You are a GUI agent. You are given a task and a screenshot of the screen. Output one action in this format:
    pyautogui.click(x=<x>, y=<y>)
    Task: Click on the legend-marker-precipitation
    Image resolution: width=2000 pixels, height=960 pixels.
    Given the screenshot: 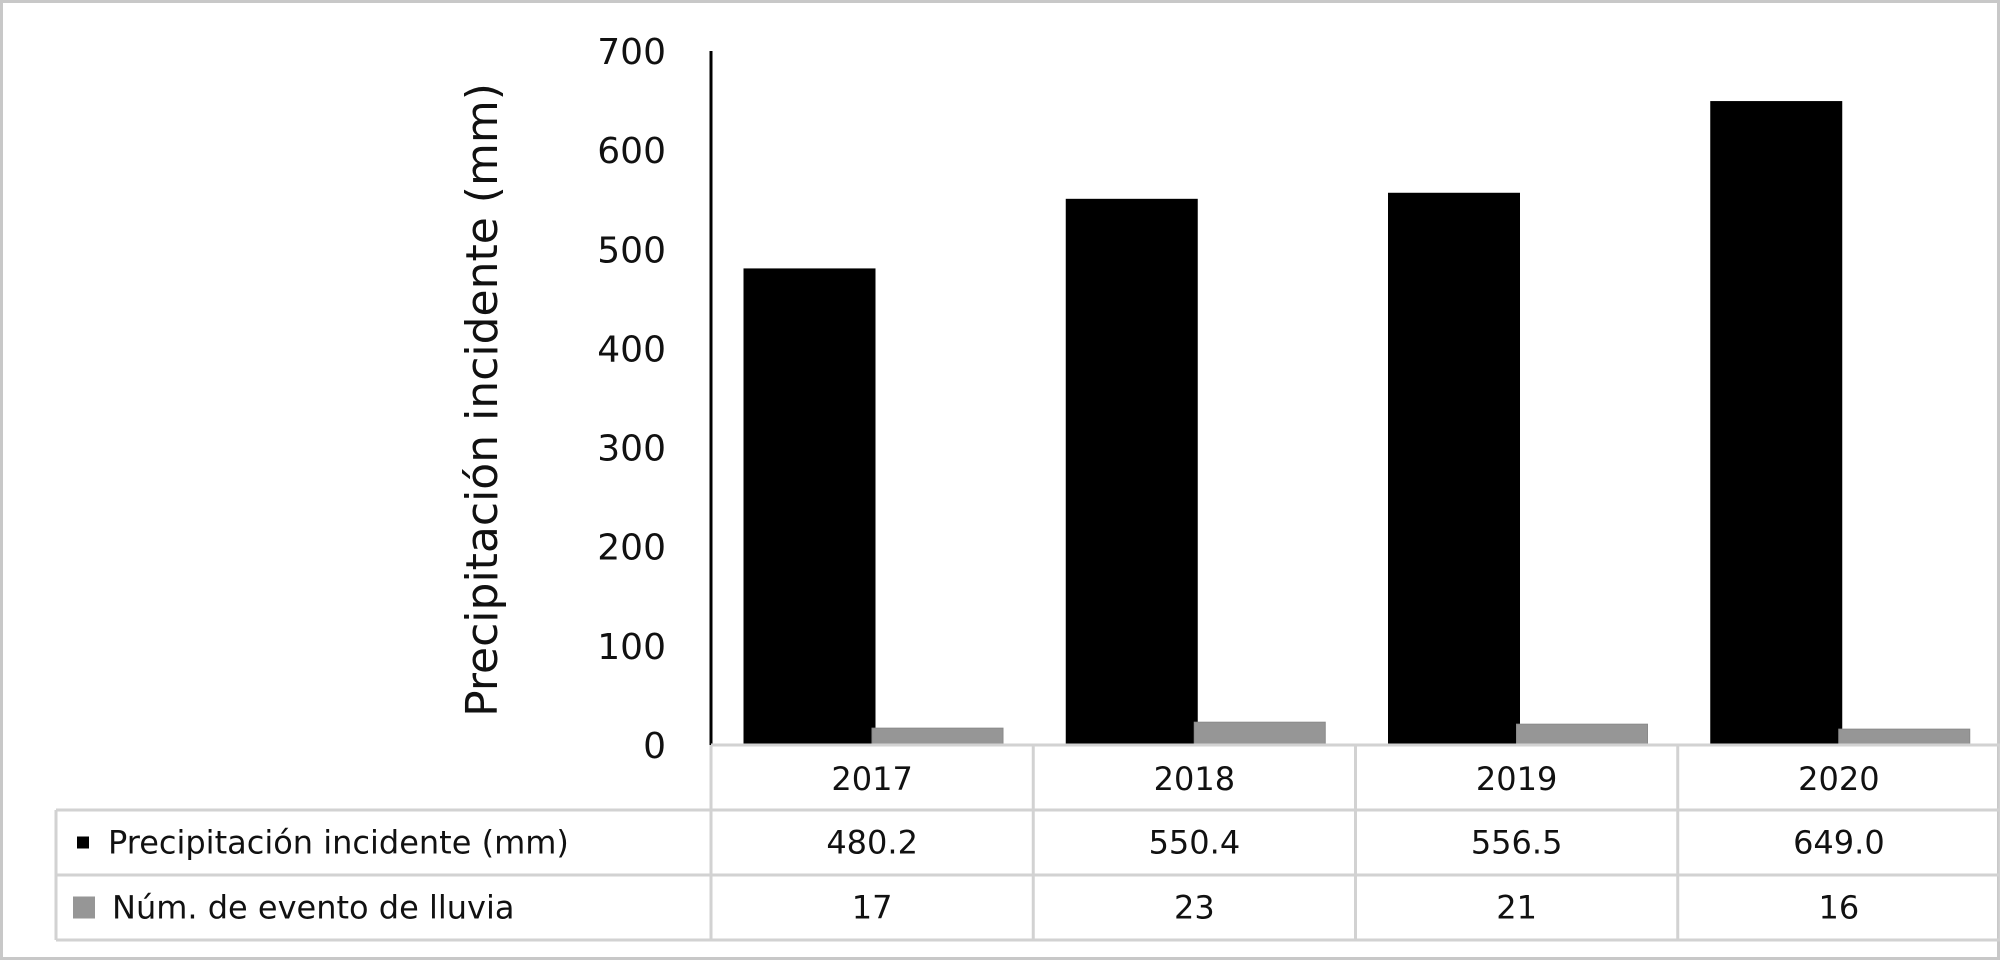 What is the action you would take?
    pyautogui.click(x=83, y=842)
    